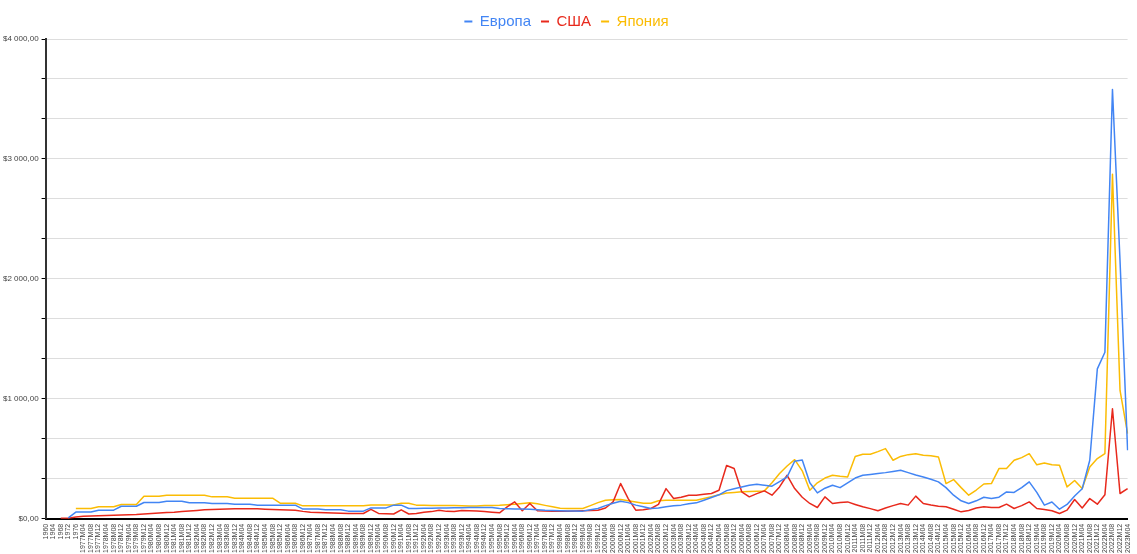 The width and height of the screenshot is (1137, 554). What do you see at coordinates (21, 399) in the screenshot?
I see `y-tick-label: $1 000,00` at bounding box center [21, 399].